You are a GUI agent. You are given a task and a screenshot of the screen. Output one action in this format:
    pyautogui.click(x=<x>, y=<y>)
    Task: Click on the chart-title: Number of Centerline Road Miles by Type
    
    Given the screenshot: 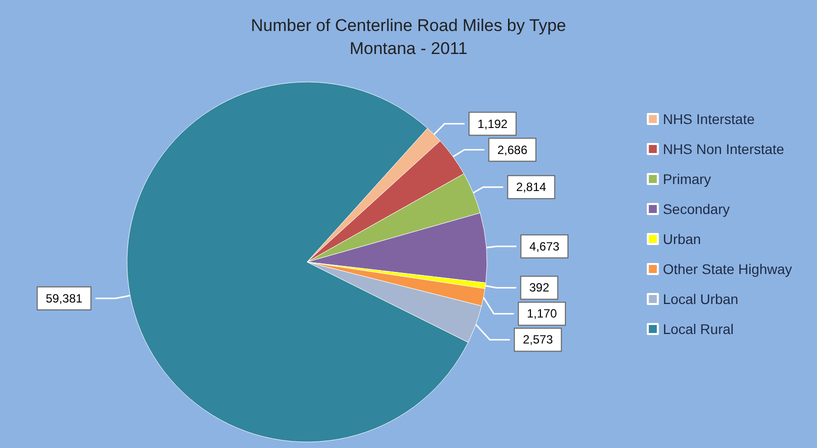 What is the action you would take?
    pyautogui.click(x=408, y=25)
    